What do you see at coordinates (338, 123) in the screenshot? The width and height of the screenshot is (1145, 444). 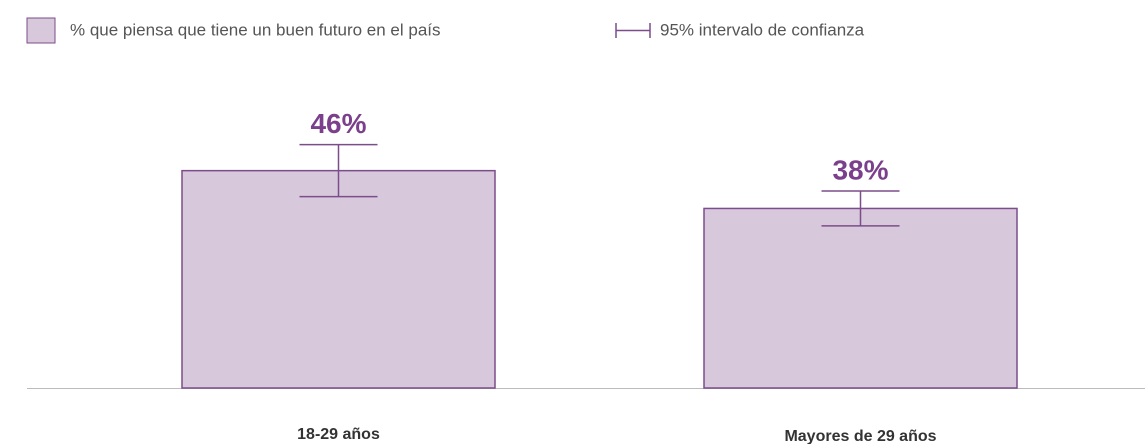 I see `value-label: 46%` at bounding box center [338, 123].